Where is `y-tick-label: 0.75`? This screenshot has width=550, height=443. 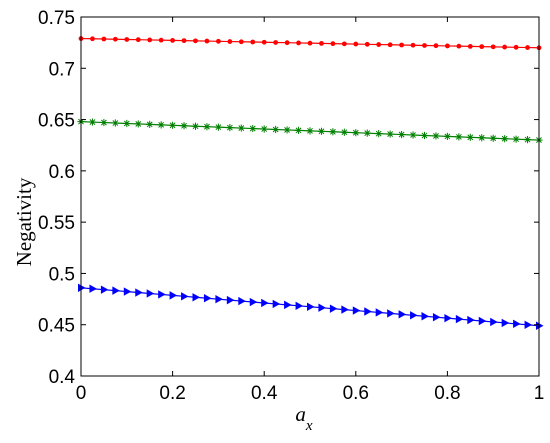 y-tick-label: 0.75 is located at coordinates (56, 18).